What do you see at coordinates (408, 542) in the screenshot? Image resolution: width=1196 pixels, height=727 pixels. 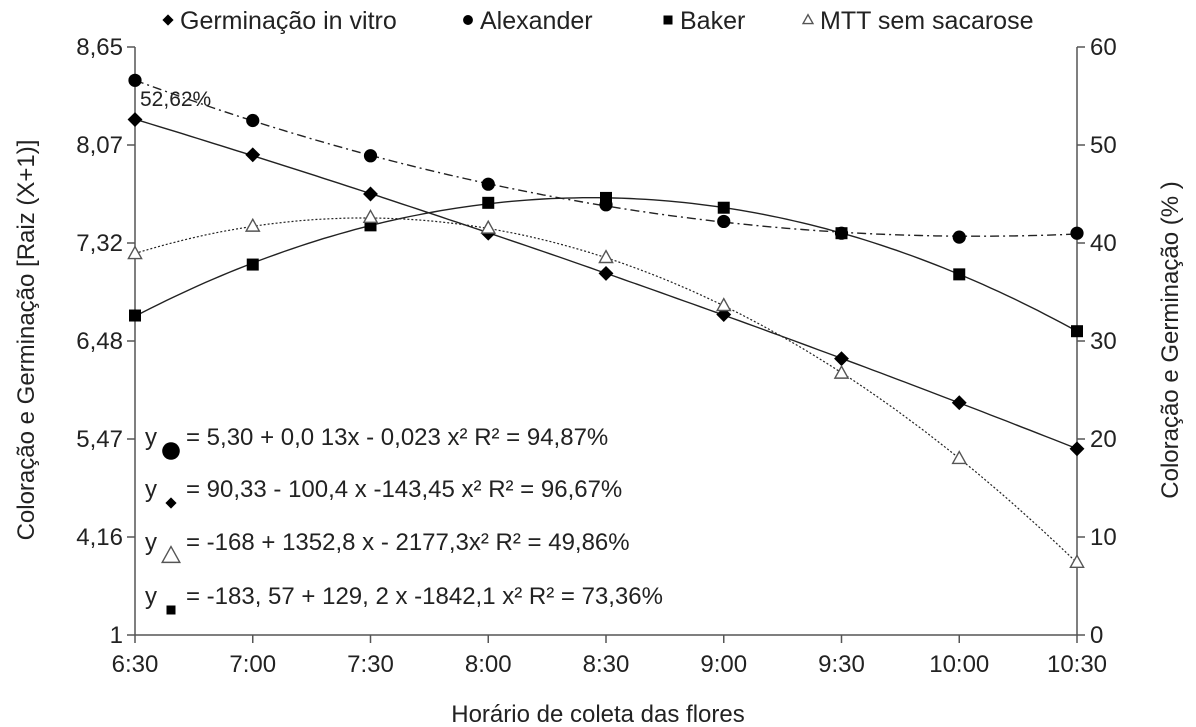 I see `equation-text: = -168 + 1352,8 x - 2177,3x² R² = 49,86%` at bounding box center [408, 542].